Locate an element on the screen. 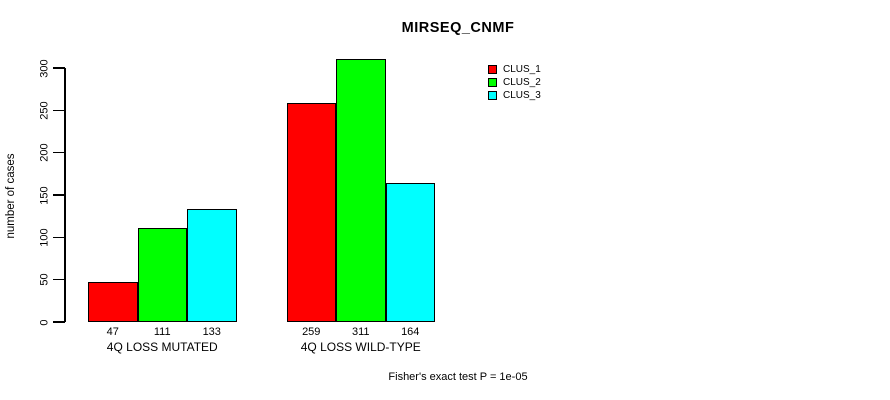  legend-label: CLUS_3 is located at coordinates (522, 95).